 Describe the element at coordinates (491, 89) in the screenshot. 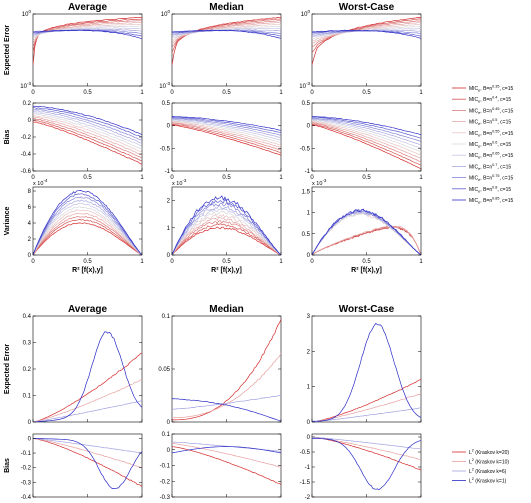

I see `legend-entry: MICe, B=n0.35, c=15` at that location.